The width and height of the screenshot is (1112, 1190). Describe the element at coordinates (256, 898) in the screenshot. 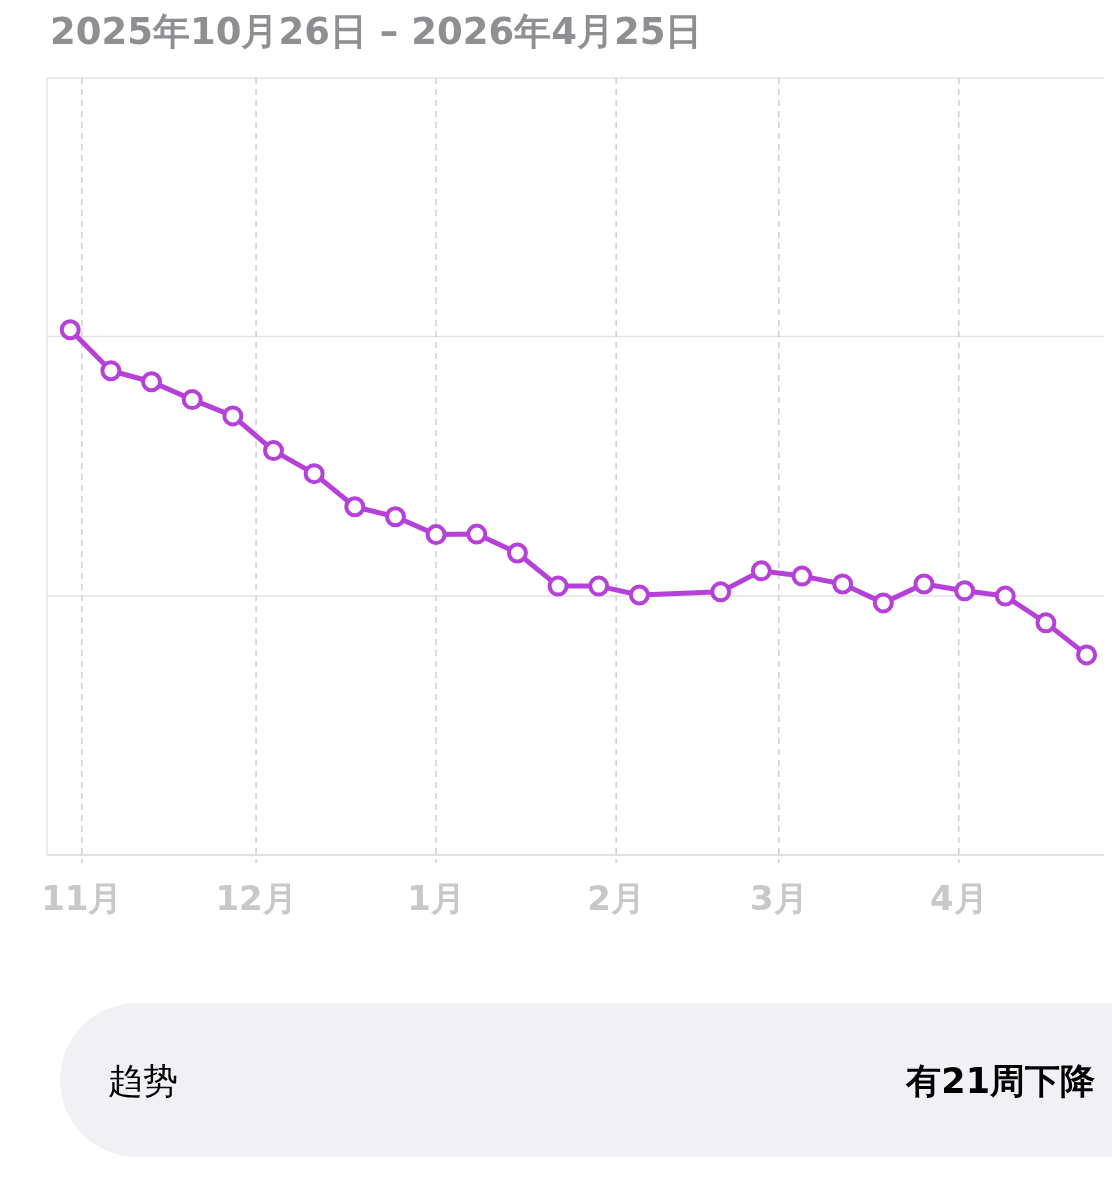

I see `x-tick-label: 12月` at that location.